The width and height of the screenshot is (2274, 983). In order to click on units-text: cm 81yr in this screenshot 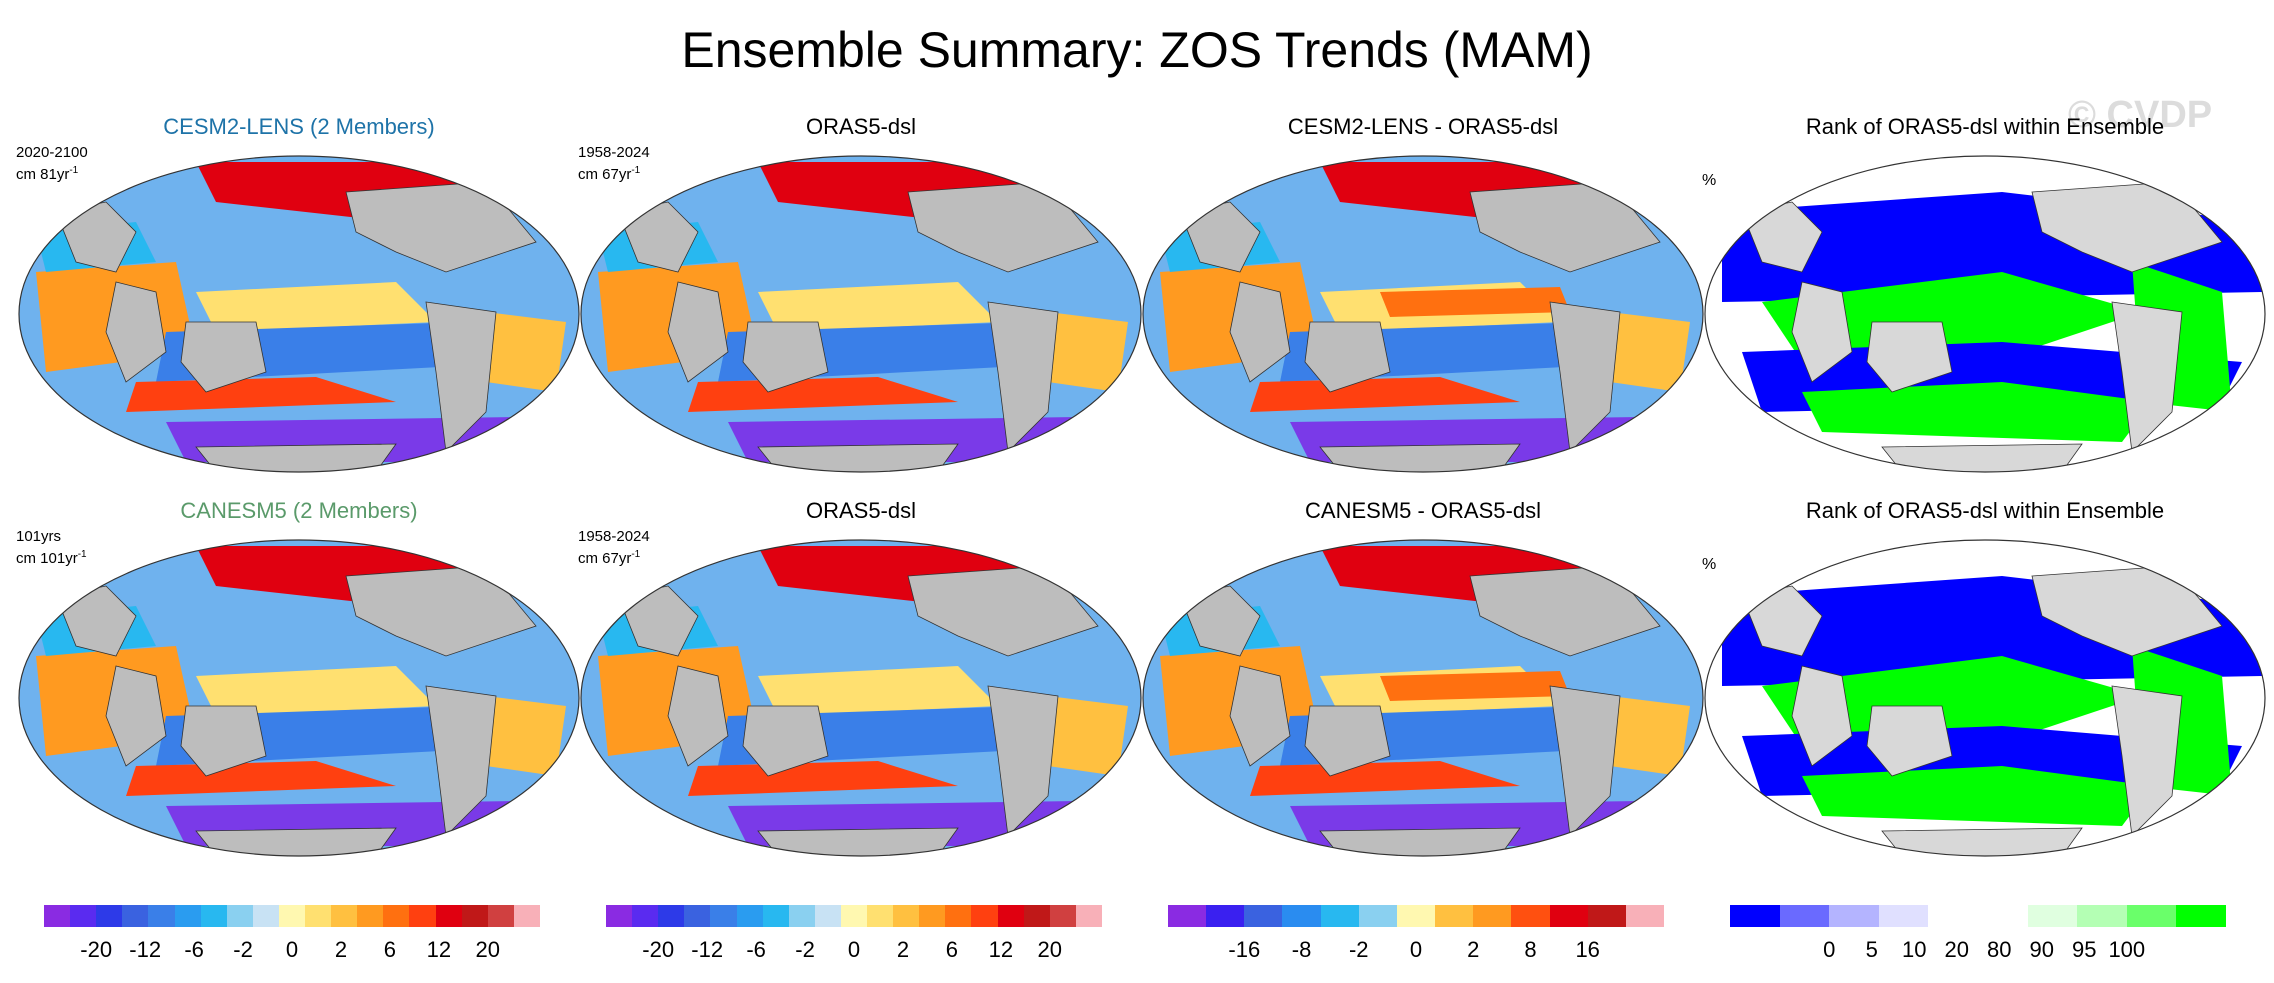, I will do `click(43, 174)`.